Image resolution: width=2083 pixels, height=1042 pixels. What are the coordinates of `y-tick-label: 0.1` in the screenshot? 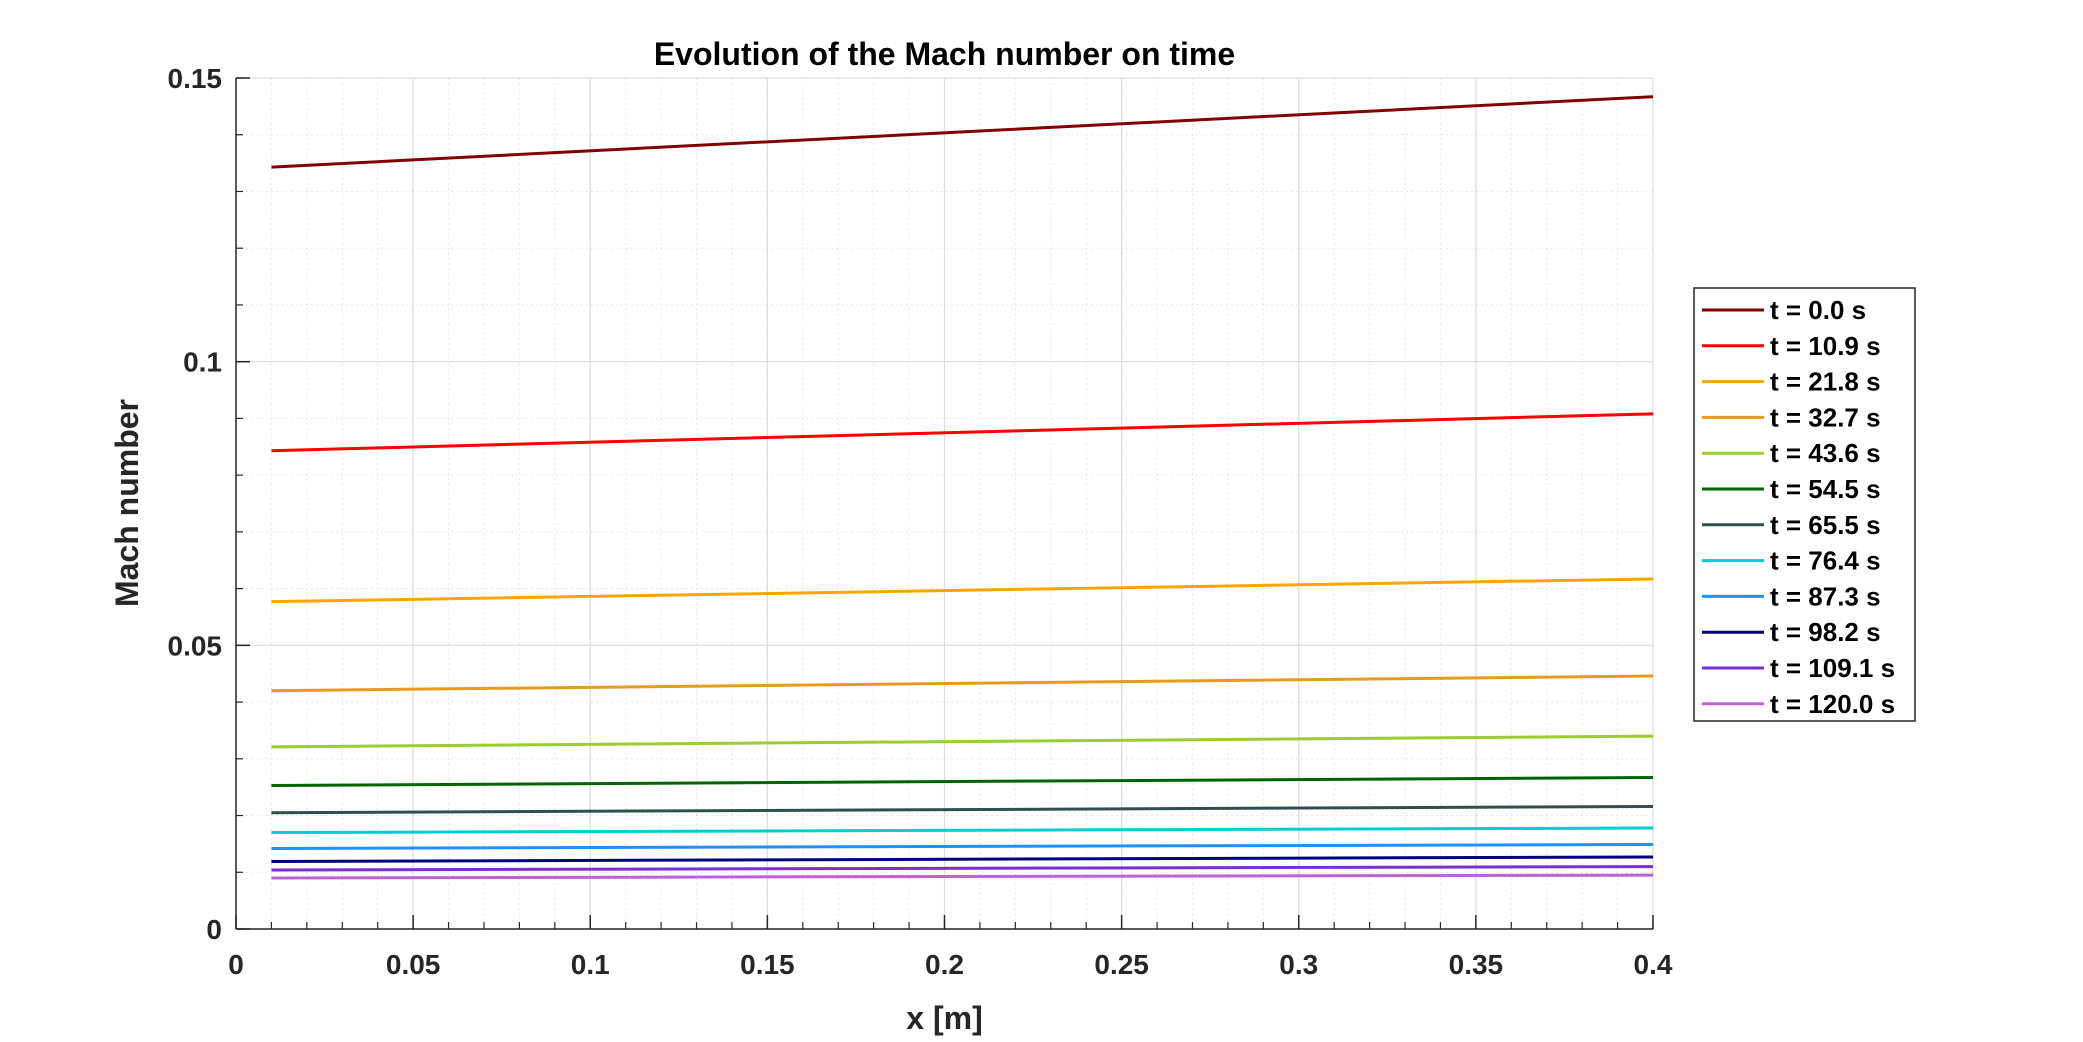 It's located at (202, 362).